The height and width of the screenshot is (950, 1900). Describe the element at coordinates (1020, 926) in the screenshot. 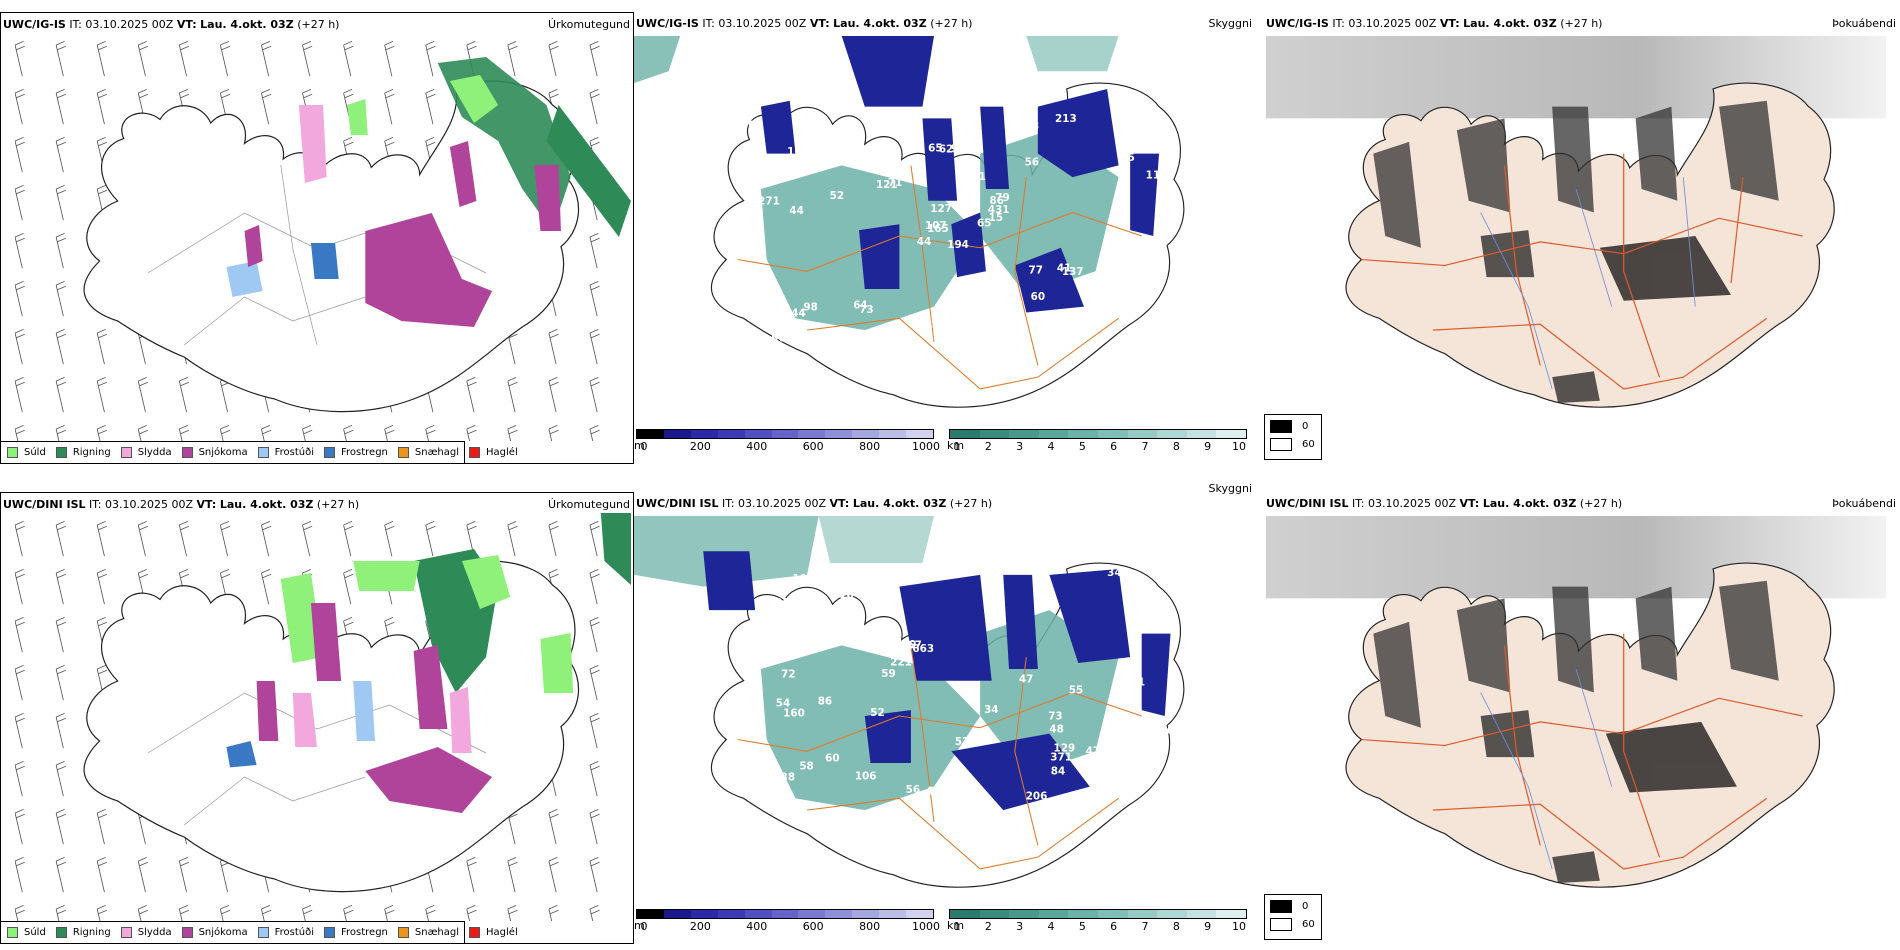

I see `colorbar-tick: 3` at that location.